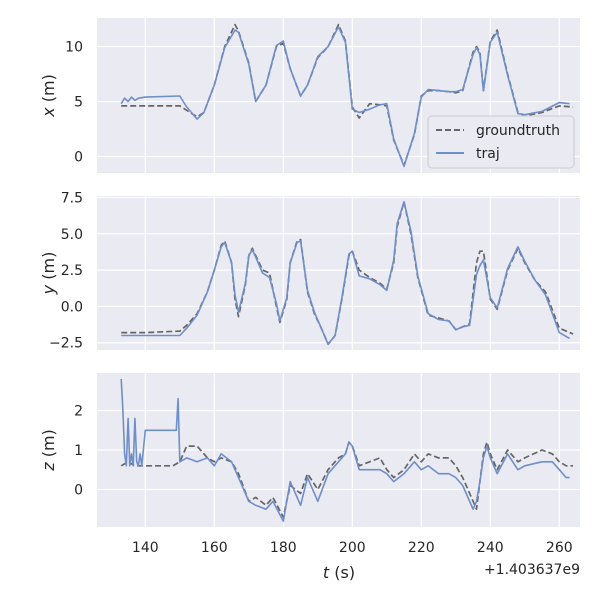 This screenshot has width=600, height=600. Describe the element at coordinates (342, 572) in the screenshot. I see `x-axis-unit: (s)` at that location.